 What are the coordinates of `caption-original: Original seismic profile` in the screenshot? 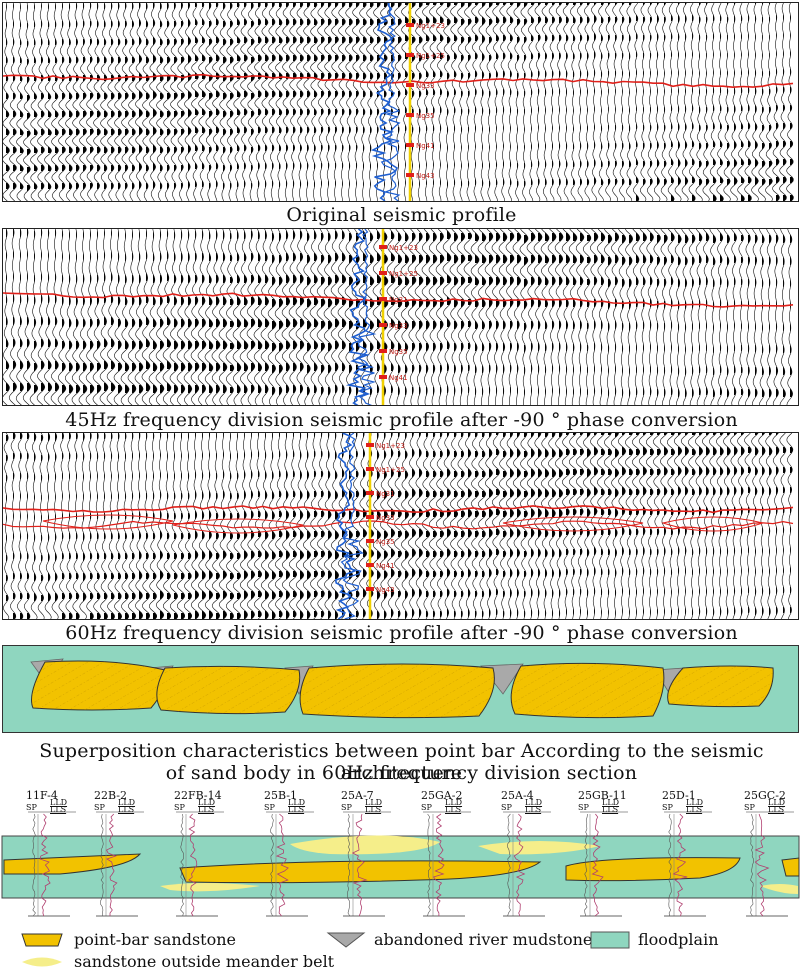 It's located at (401, 215).